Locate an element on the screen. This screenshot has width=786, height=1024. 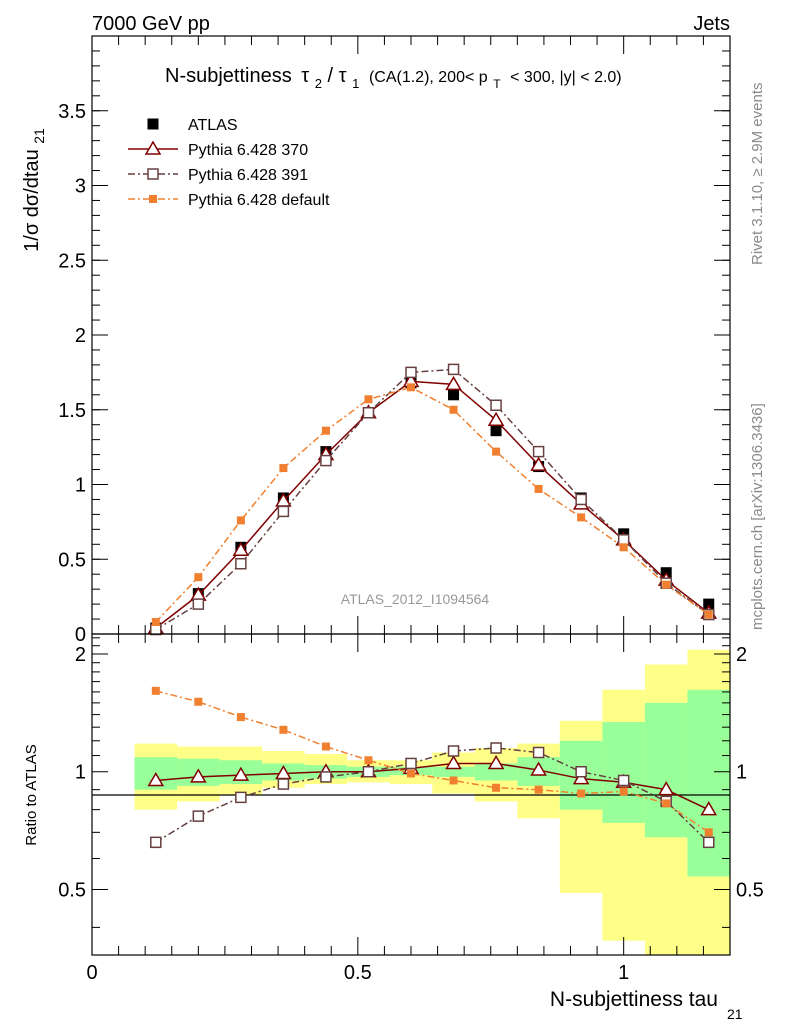
y-tick-label: 1 is located at coordinates (80, 486).